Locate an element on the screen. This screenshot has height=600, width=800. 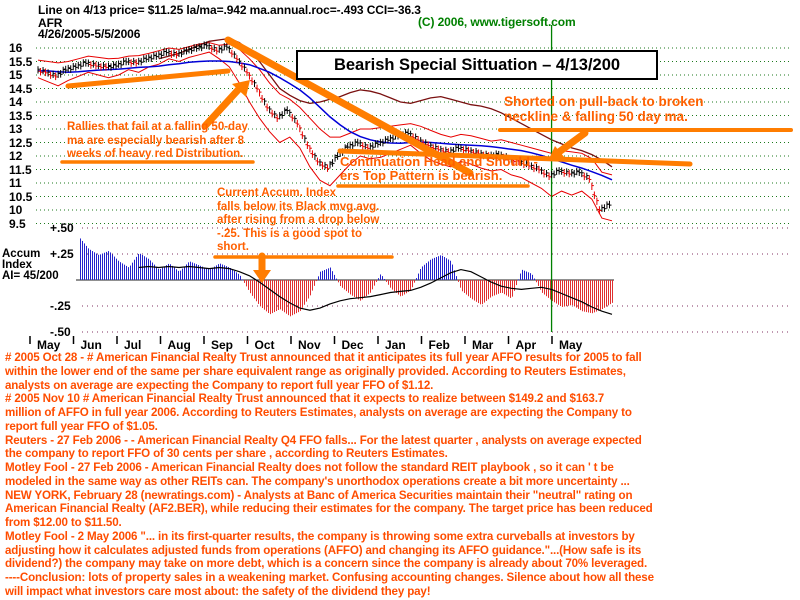
price-axis-tick: 14 is located at coordinates (16, 102).